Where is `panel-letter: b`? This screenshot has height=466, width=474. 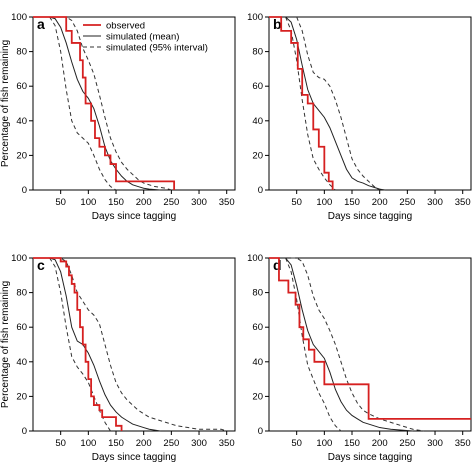 panel-letter: b is located at coordinates (277, 24).